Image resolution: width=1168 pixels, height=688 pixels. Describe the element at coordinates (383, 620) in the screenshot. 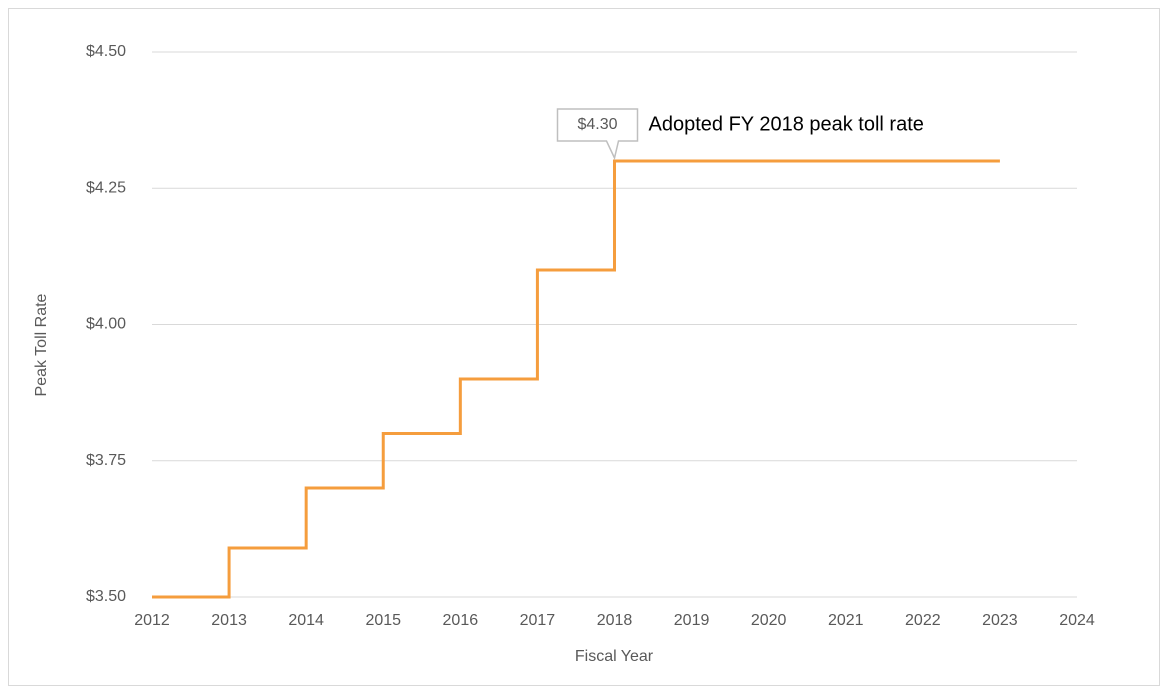

I see `x-tick-label: 2015` at that location.